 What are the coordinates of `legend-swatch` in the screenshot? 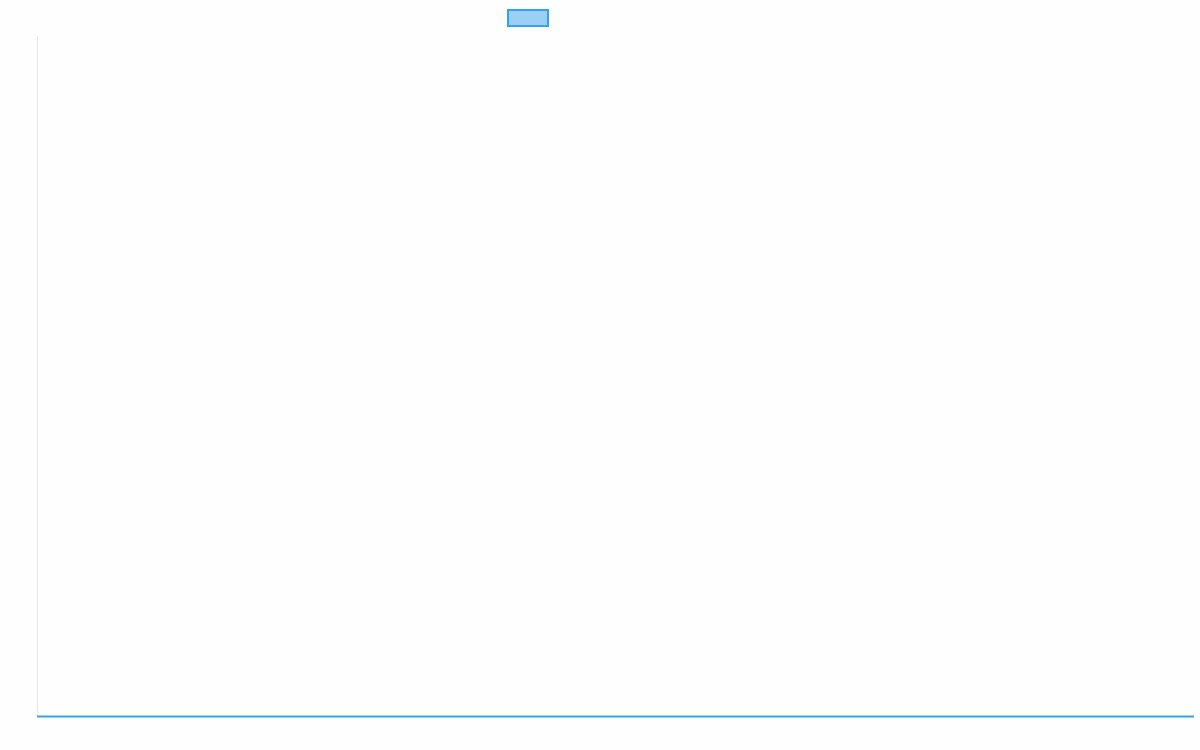 It's located at (528, 18).